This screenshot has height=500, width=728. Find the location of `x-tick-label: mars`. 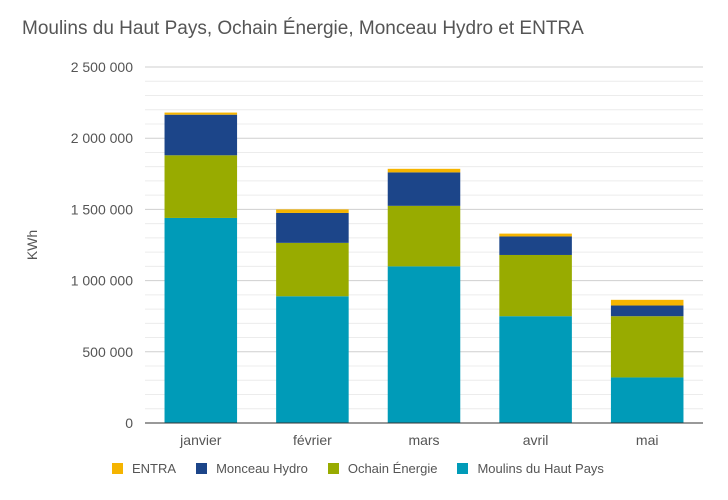

x-tick-label: mars is located at coordinates (423, 440).